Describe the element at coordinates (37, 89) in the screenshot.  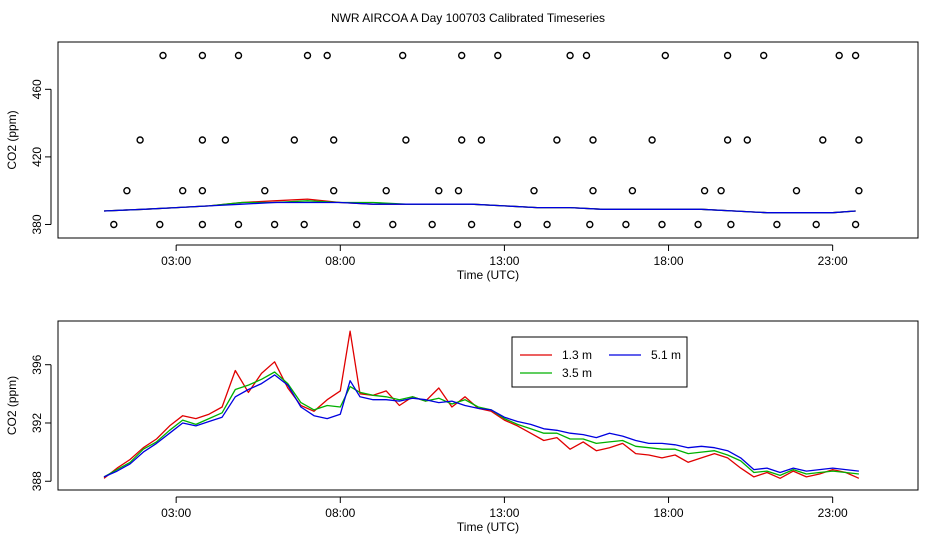
I see `y-tick-label: 460` at that location.